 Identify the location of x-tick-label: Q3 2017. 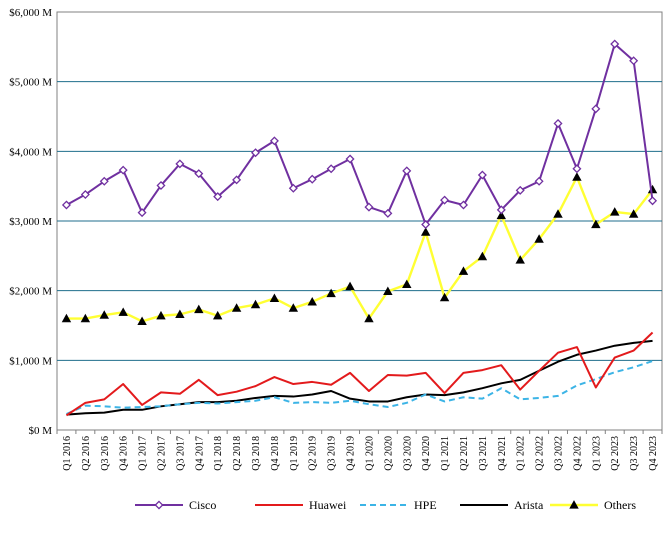
(180, 453).